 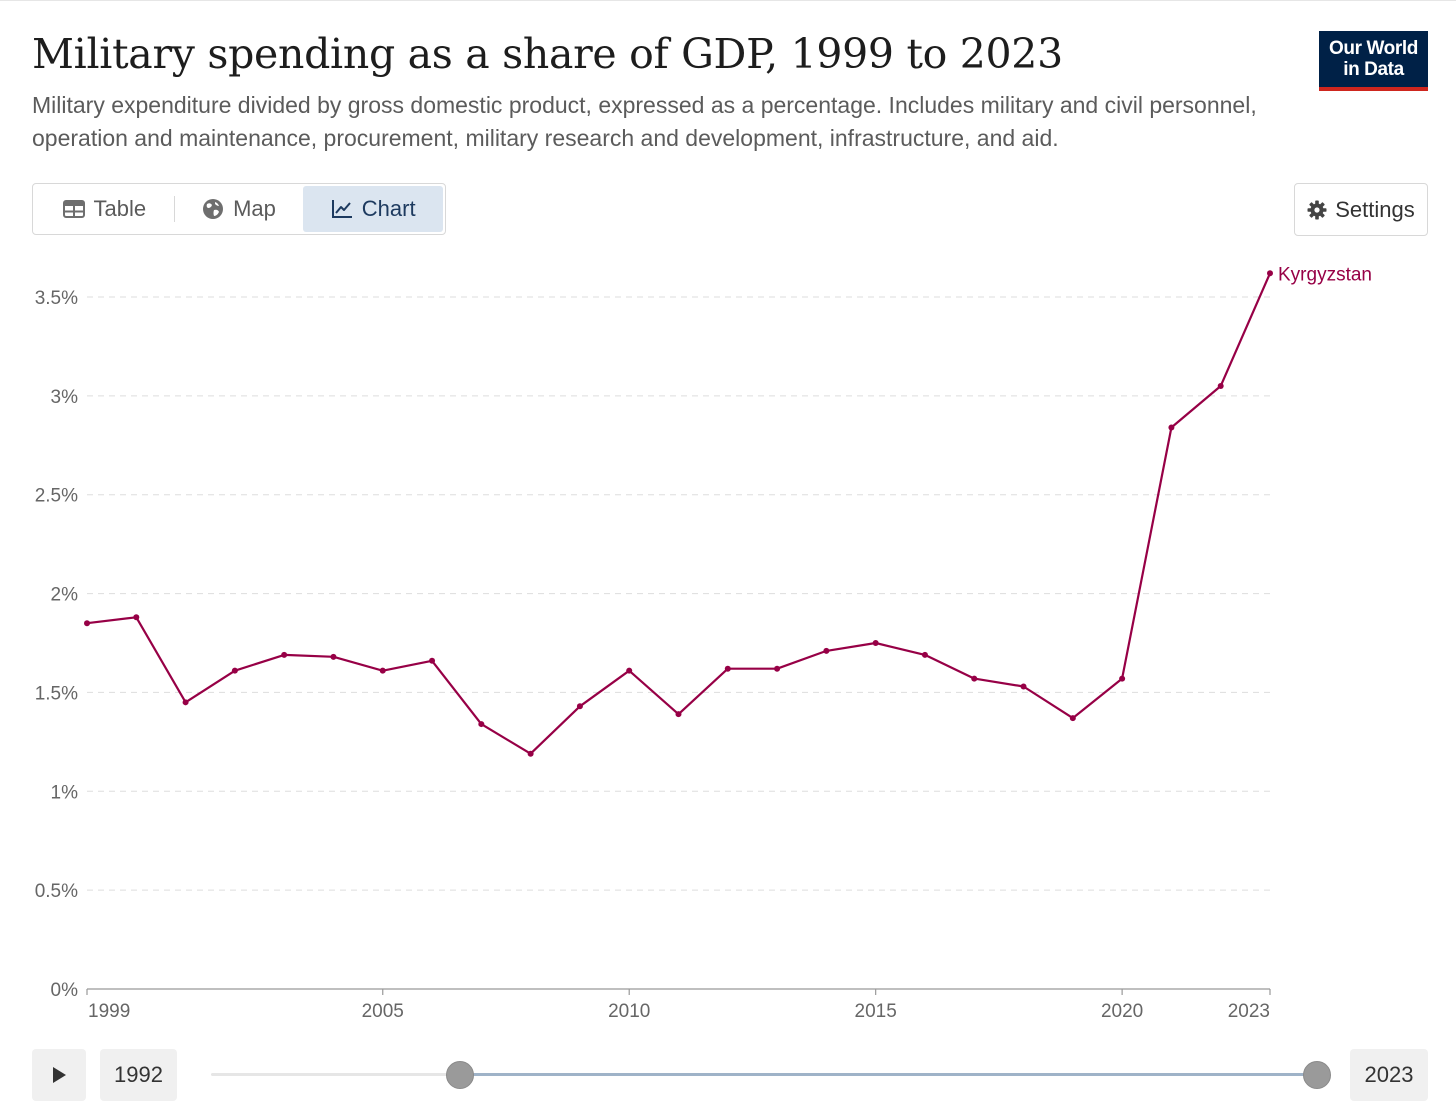 I want to click on timeline-selected-range, so click(x=888, y=1074).